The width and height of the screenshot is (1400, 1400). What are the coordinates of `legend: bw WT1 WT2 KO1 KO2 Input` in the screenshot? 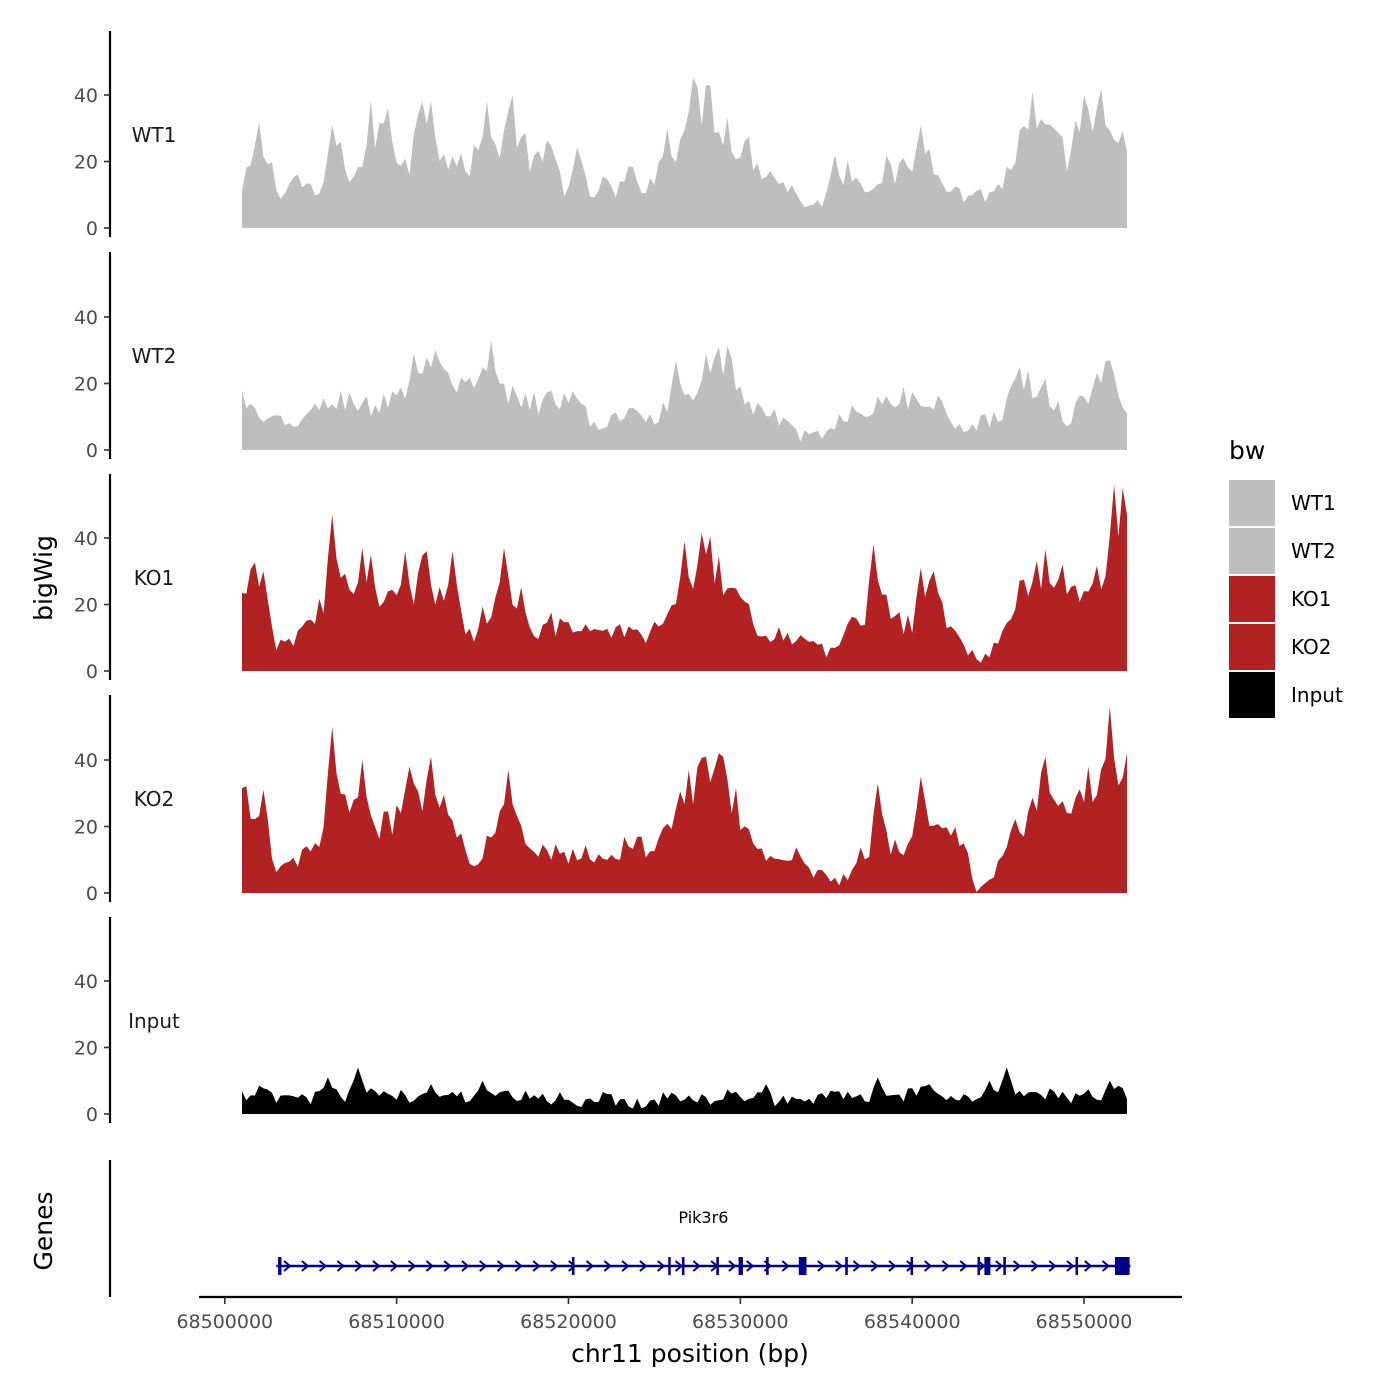 It's located at (1286, 577).